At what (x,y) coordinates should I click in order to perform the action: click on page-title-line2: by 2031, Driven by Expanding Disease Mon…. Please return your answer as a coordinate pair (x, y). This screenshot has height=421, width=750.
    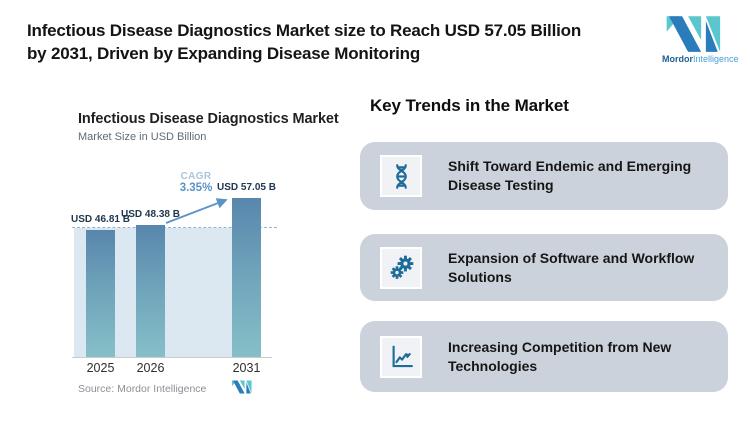
    Looking at the image, I should click on (224, 53).